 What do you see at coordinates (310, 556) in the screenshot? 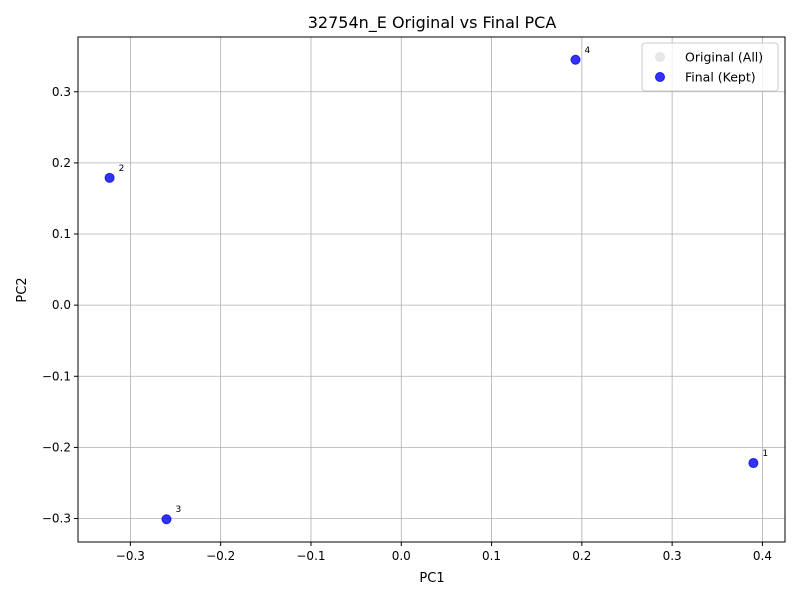
I see `x-tick-label: −0.1` at bounding box center [310, 556].